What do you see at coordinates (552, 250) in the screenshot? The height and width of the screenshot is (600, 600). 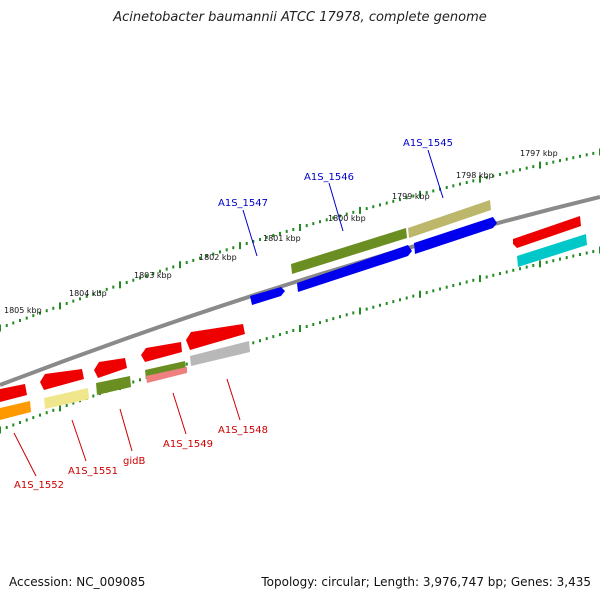 I see `feature-cyan-far-right` at bounding box center [552, 250].